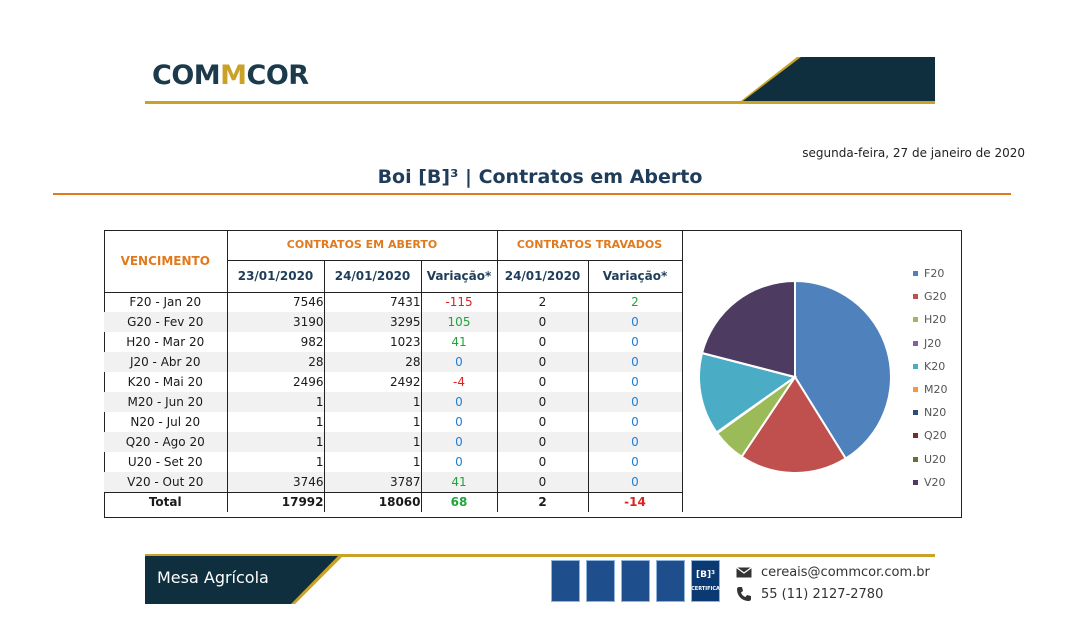  Describe the element at coordinates (166, 322) in the screenshot. I see `cell-vencimento: G20 - Fev 20` at that location.